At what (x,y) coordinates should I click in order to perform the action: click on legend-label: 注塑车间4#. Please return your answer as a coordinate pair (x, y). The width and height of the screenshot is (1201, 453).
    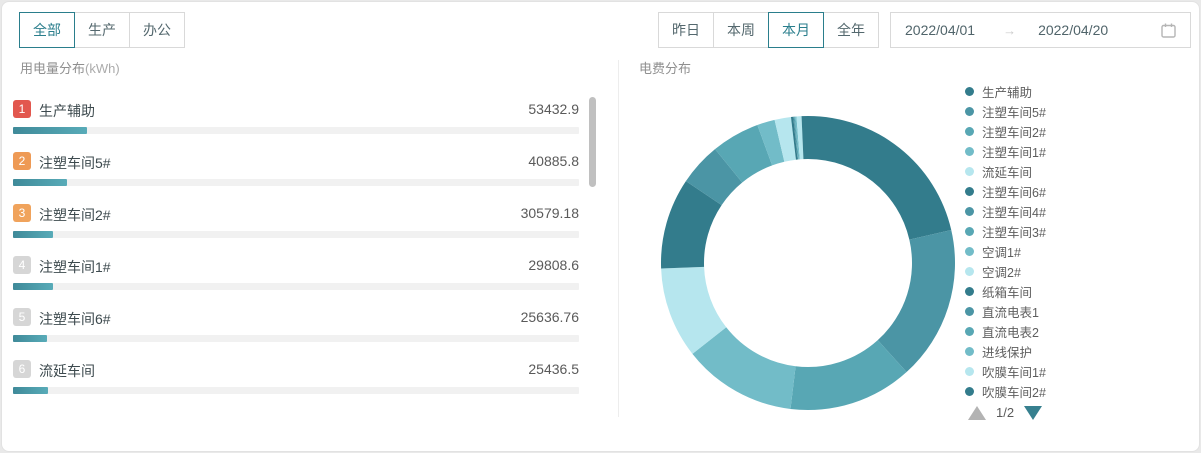
    Looking at the image, I should click on (1014, 212).